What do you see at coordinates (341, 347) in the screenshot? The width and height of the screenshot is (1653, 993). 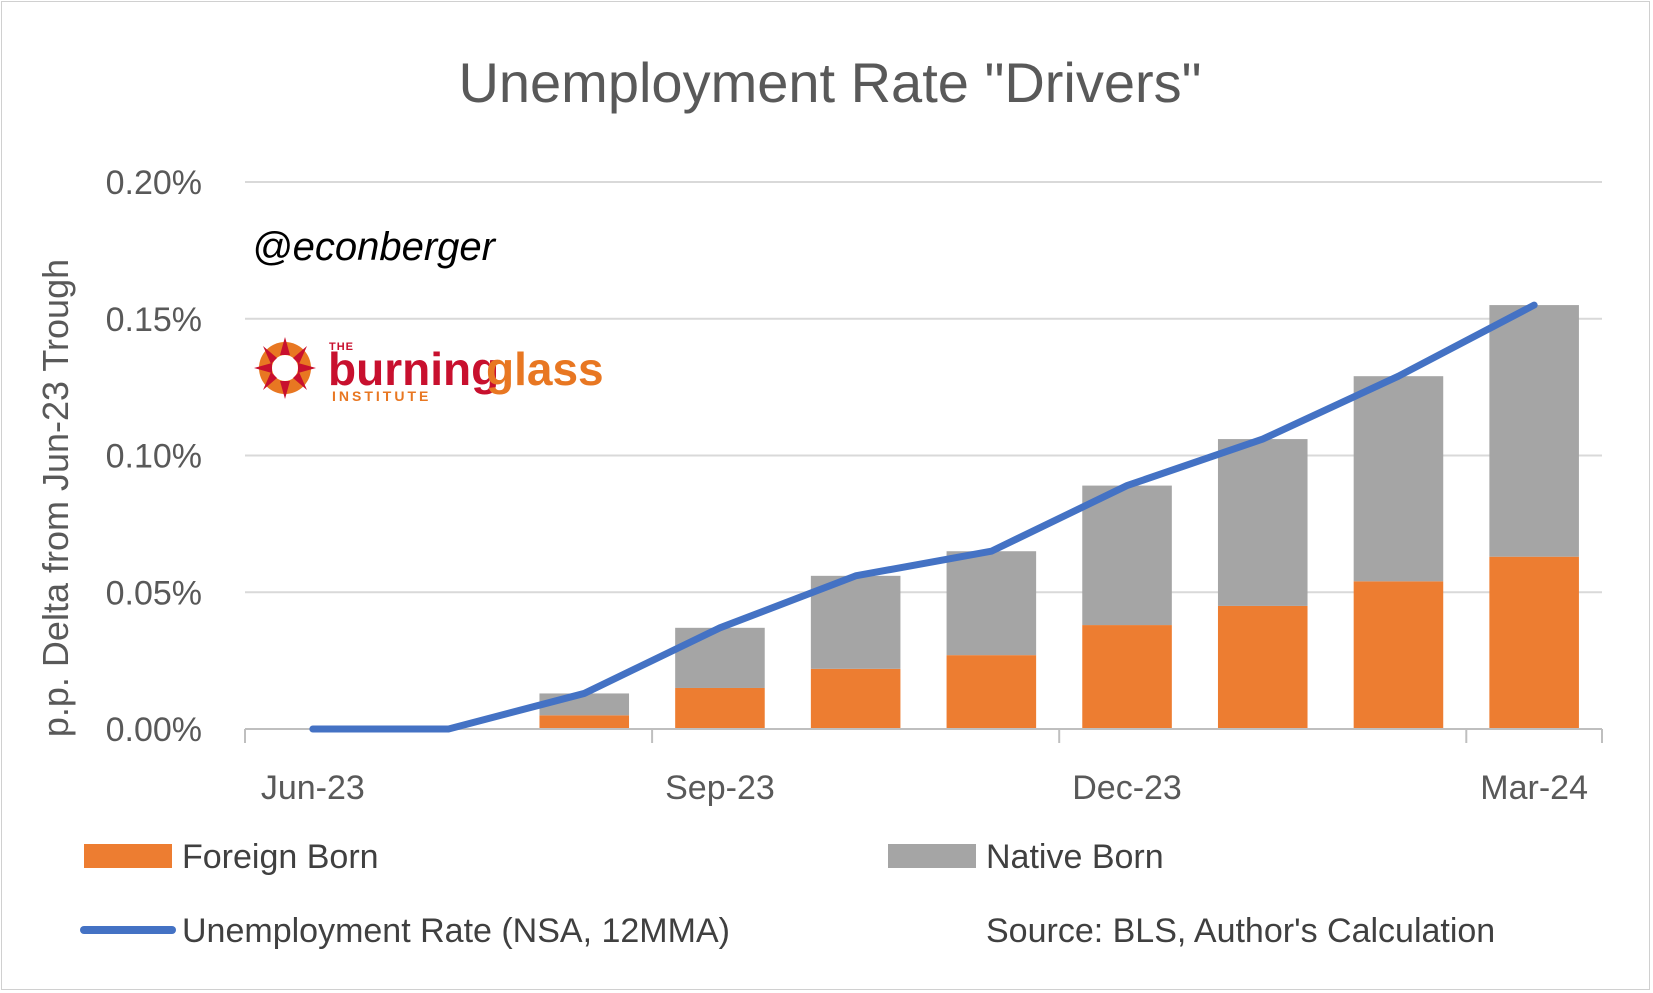 I see `logo-the: THE` at bounding box center [341, 347].